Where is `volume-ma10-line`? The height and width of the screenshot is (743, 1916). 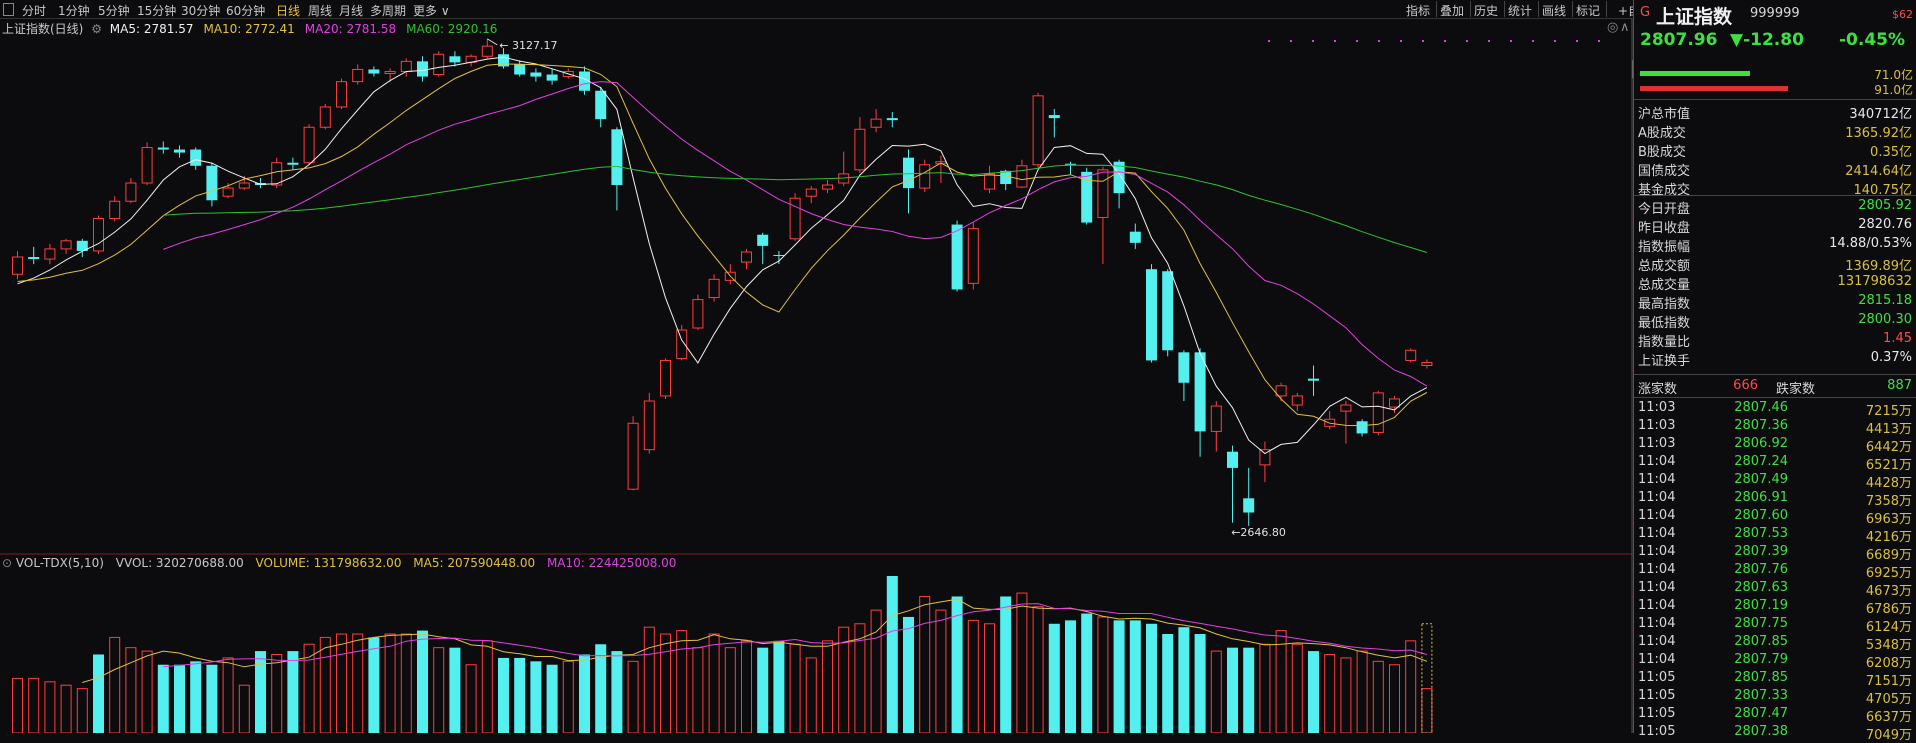 volume-ma10-line is located at coordinates (795, 635).